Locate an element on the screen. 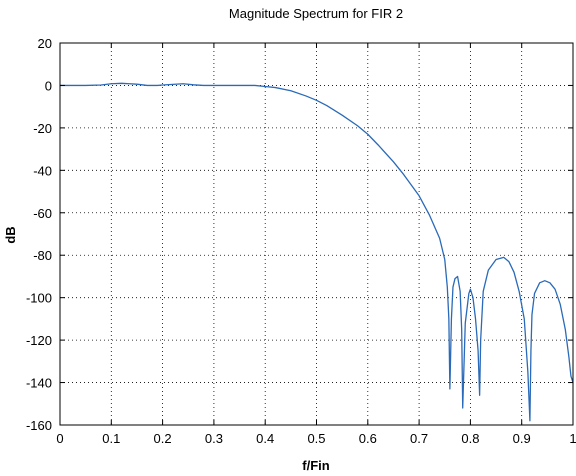 Image resolution: width=576 pixels, height=476 pixels. x-axis-label: f/Fin is located at coordinates (315, 465).